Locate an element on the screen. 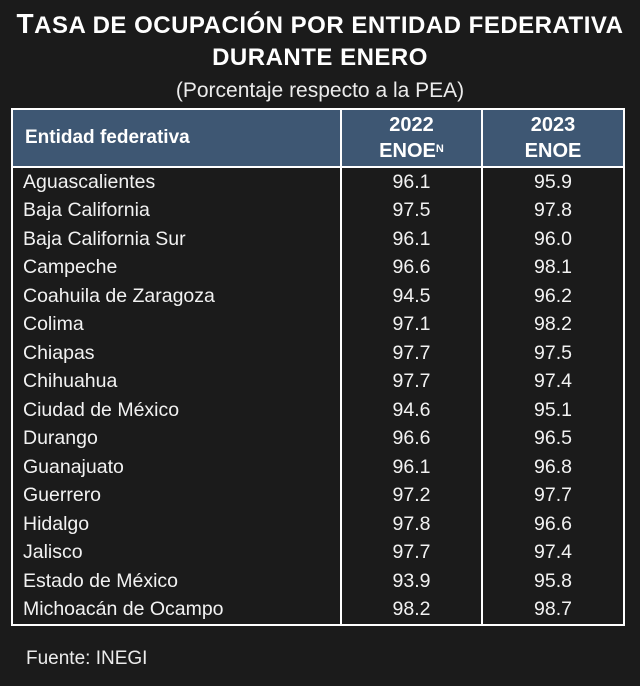 This screenshot has height=686, width=640. table-row: Colima 97.1 98.2 is located at coordinates (318, 324).